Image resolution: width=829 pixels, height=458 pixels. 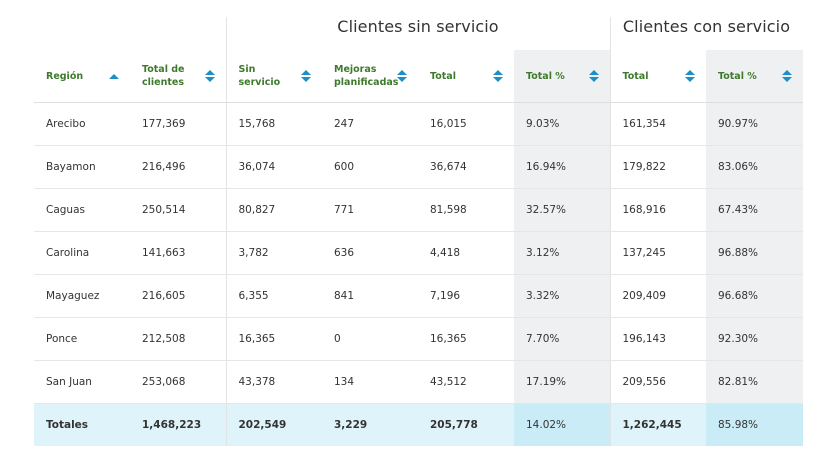 What do you see at coordinates (466, 424) in the screenshot?
I see `cell-total-without: 205,778` at bounding box center [466, 424].